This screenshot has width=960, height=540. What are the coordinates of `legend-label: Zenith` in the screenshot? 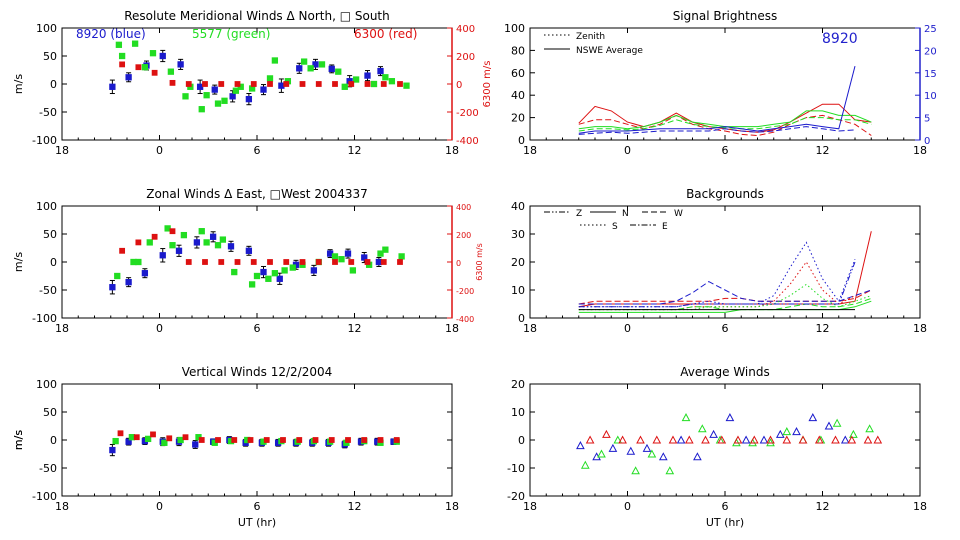 It's located at (590, 37).